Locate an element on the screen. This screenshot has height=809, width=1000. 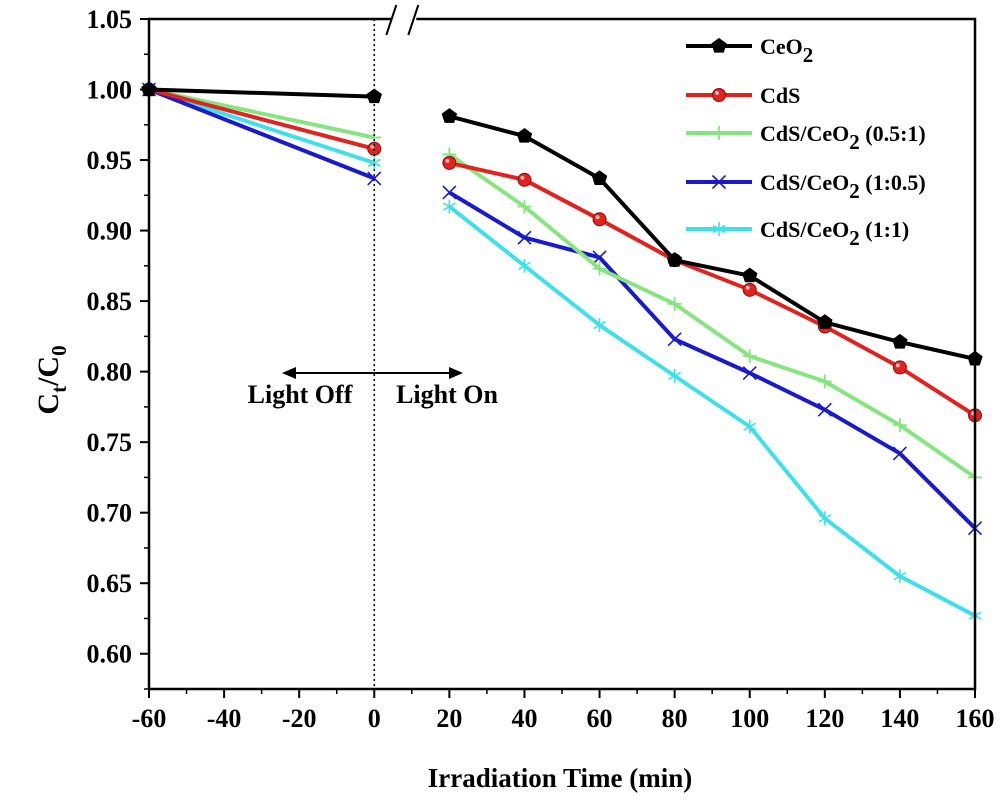
x-tick-label: 20 is located at coordinates (449, 718).